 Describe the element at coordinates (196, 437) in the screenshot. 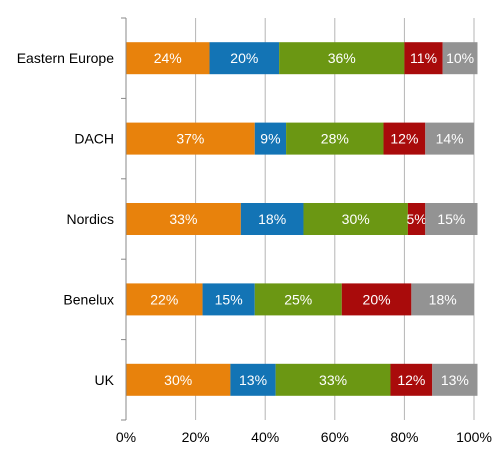

I see `x-tick-label: 20%` at that location.